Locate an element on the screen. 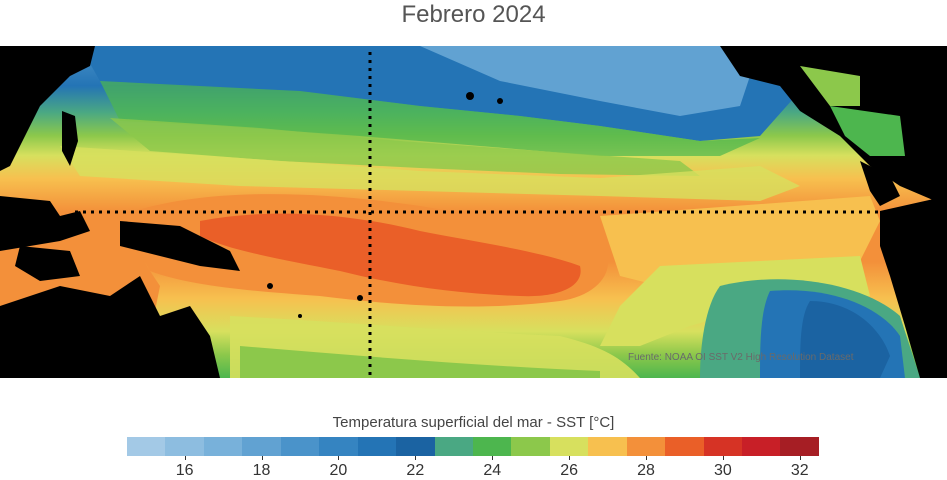 The height and width of the screenshot is (480, 947). borneo-land is located at coordinates (47, 263).